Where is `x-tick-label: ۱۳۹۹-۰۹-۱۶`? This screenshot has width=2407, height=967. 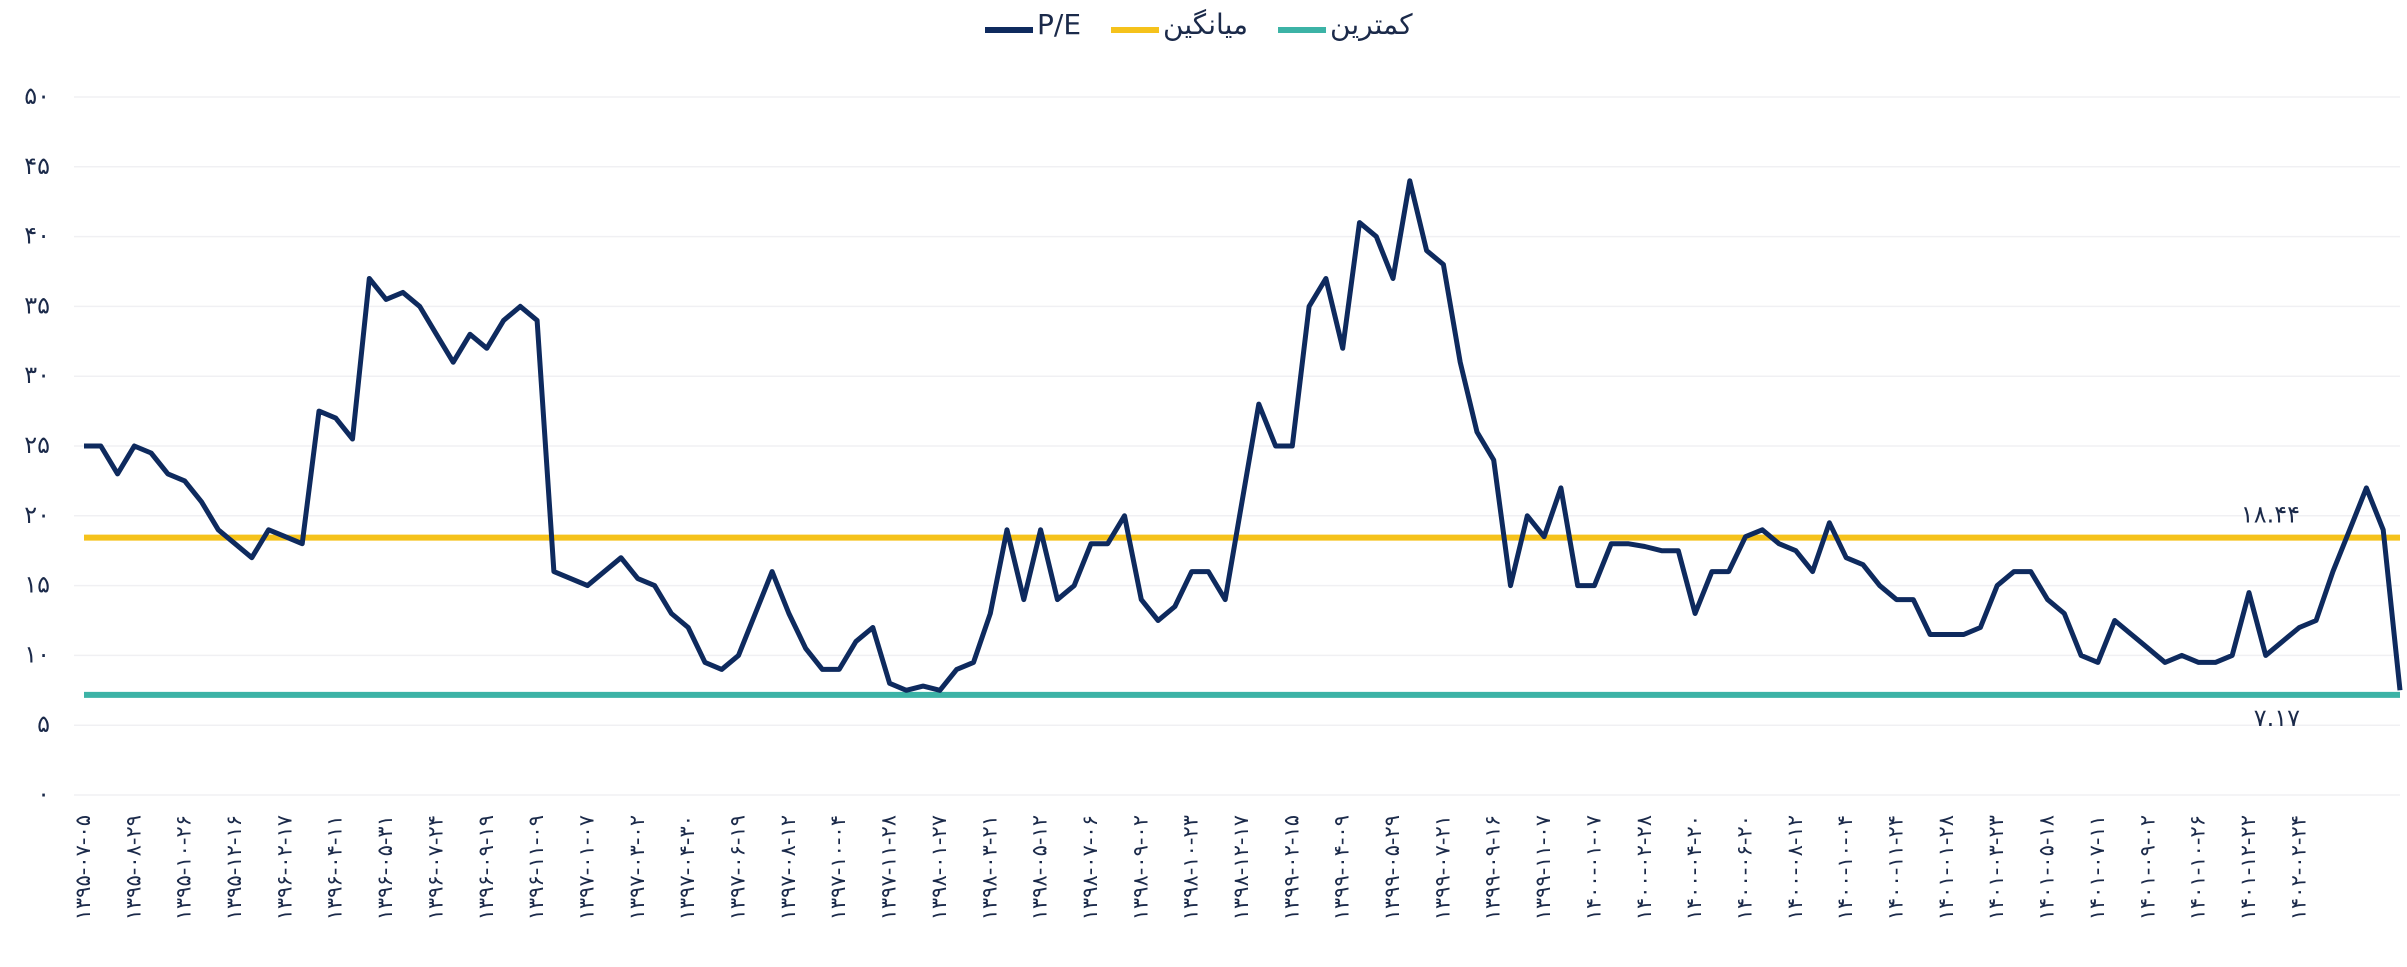 x-tick-label: ۱۳۹۹-۰۹-۱۶ is located at coordinates (1493, 867).